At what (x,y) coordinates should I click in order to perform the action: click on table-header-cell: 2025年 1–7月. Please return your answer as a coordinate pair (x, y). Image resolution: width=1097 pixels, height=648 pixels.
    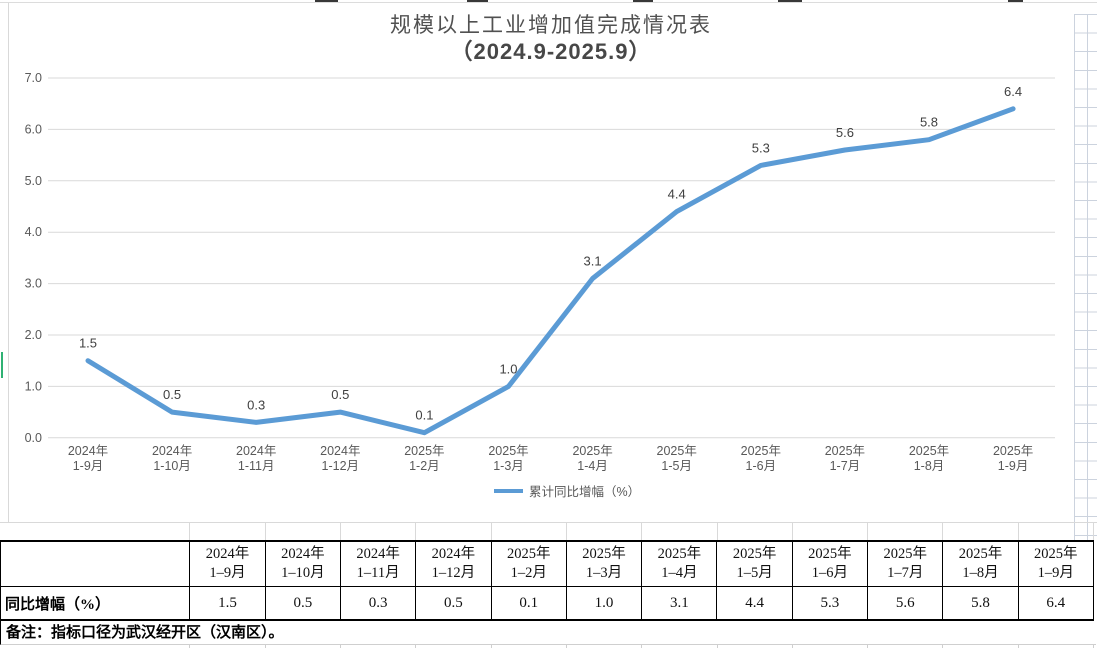
    Looking at the image, I should click on (905, 563).